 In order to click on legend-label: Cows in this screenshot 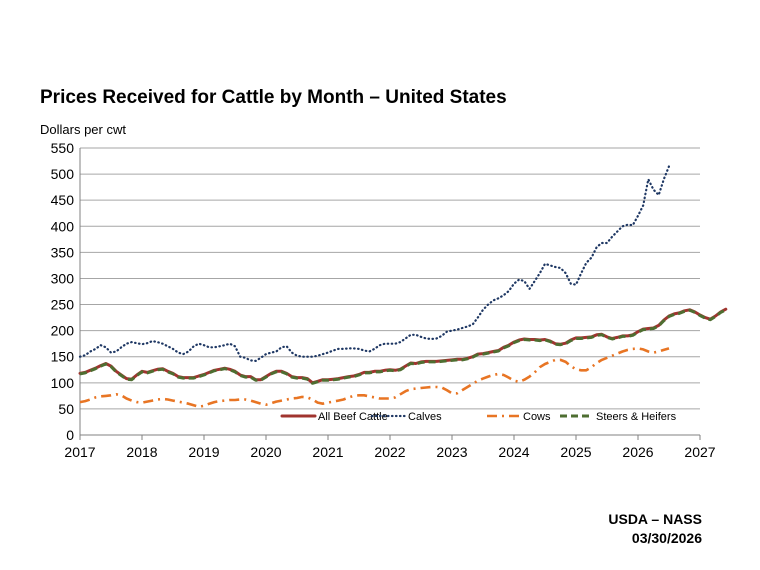, I will do `click(537, 417)`.